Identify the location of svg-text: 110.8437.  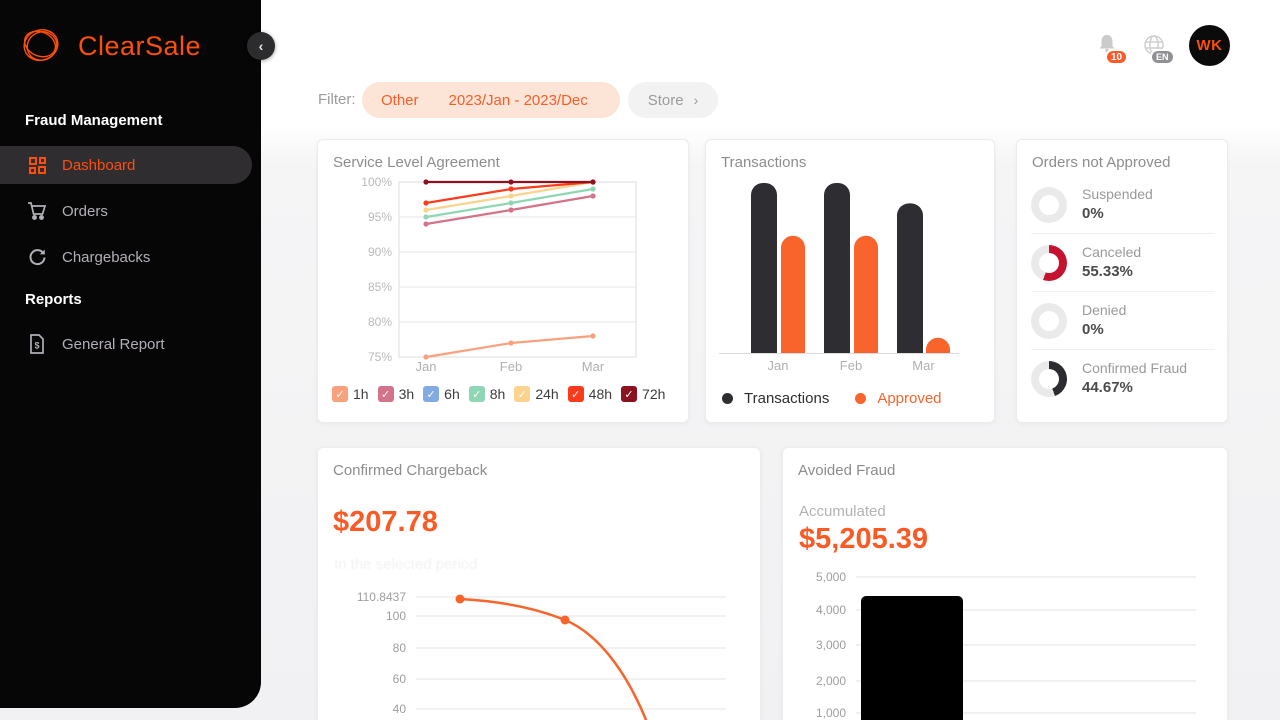
(381, 597).